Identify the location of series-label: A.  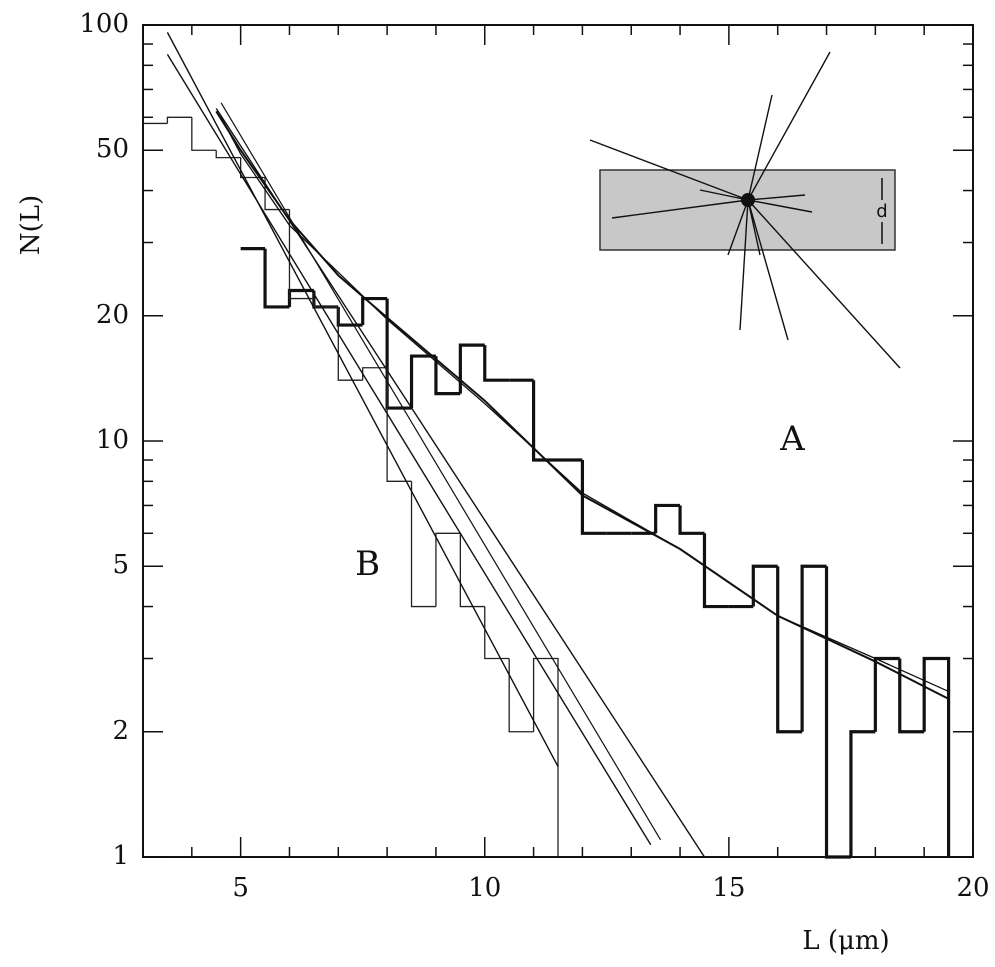
(792, 439).